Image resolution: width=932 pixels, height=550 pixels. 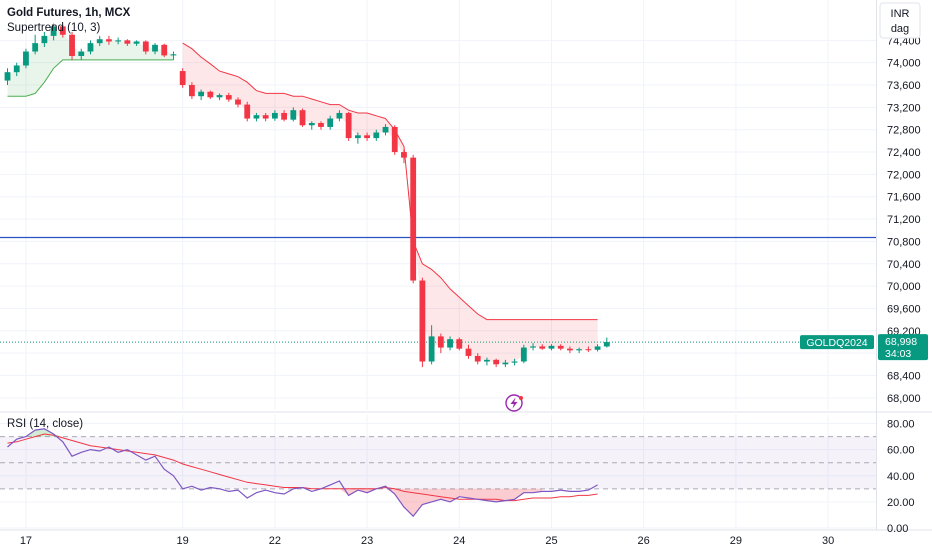 I want to click on currency-label: INR, so click(x=900, y=14).